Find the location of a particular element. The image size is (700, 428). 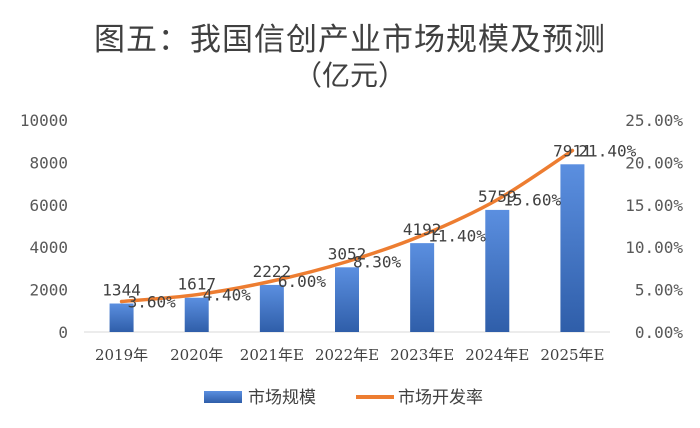

x-tick-label: 2023年E is located at coordinates (422, 355).